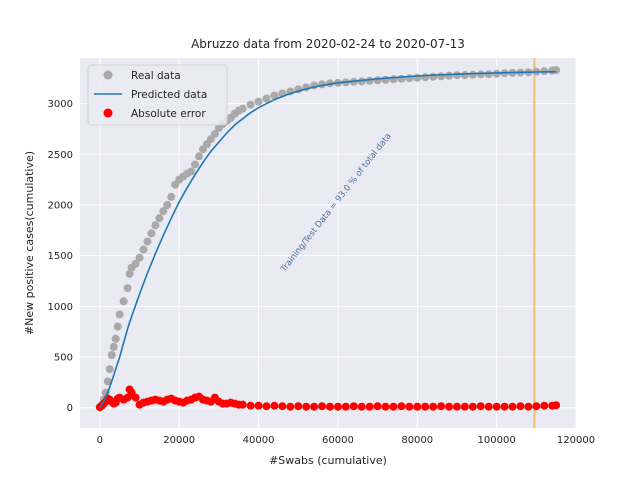 Image resolution: width=640 pixels, height=480 pixels. What do you see at coordinates (60, 307) in the screenshot?
I see `y-tick-label: 1000` at bounding box center [60, 307].